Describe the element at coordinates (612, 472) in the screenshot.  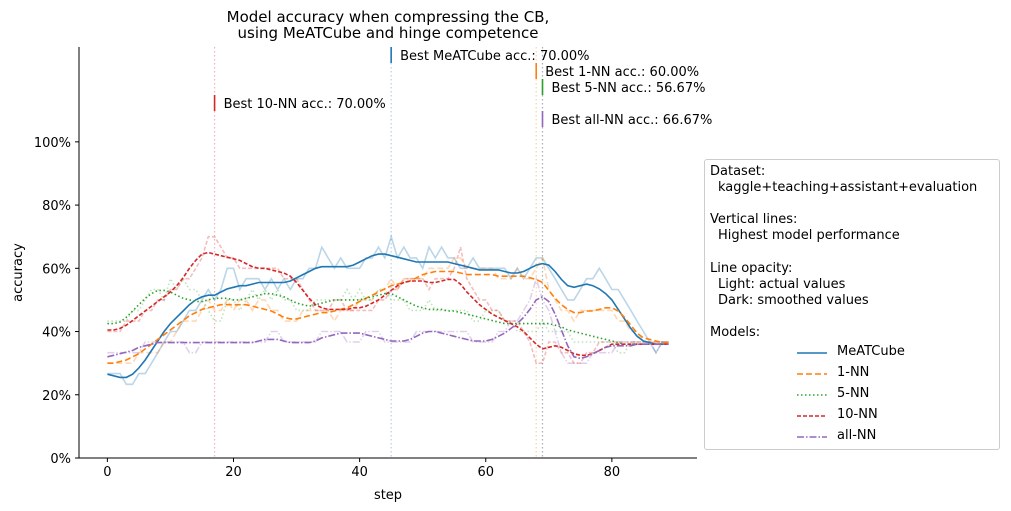
I see `x-tick-label: 80` at that location.